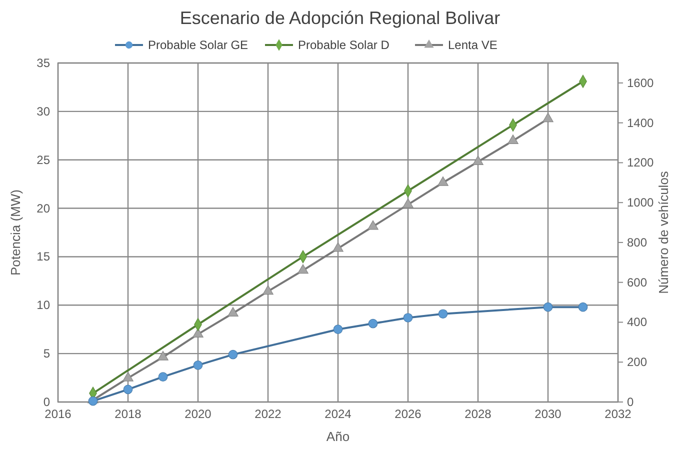  What do you see at coordinates (548, 414) in the screenshot?
I see `x-tick-label: 2030` at bounding box center [548, 414].